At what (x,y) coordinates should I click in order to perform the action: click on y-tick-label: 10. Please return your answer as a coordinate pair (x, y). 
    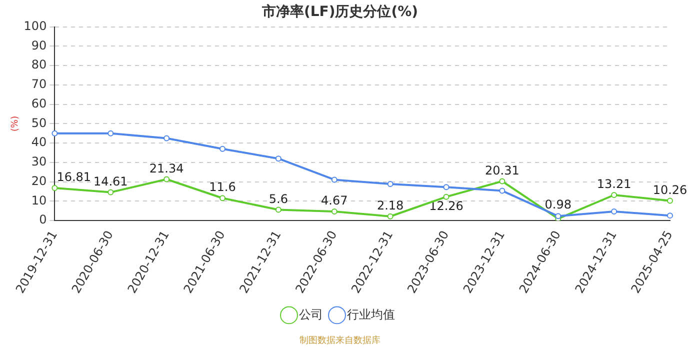
    Looking at the image, I should click on (39, 200).